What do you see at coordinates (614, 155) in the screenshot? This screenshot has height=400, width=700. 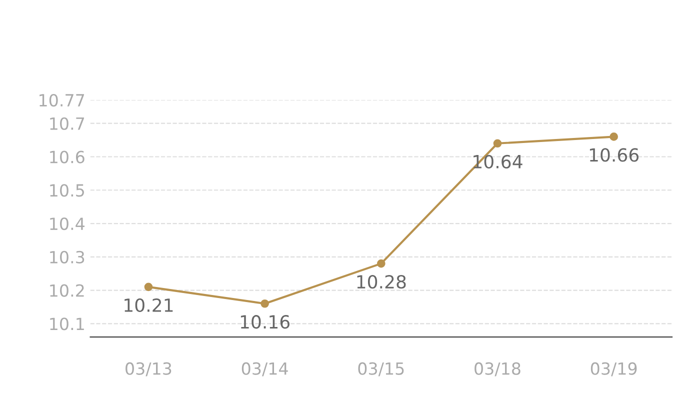 I see `data-label: 10.66` at bounding box center [614, 155].